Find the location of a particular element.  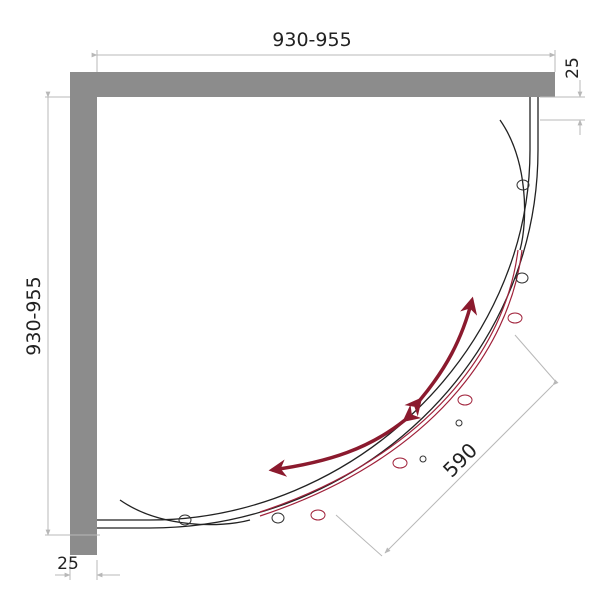

slide-arrow-upper is located at coordinates (441, 356).